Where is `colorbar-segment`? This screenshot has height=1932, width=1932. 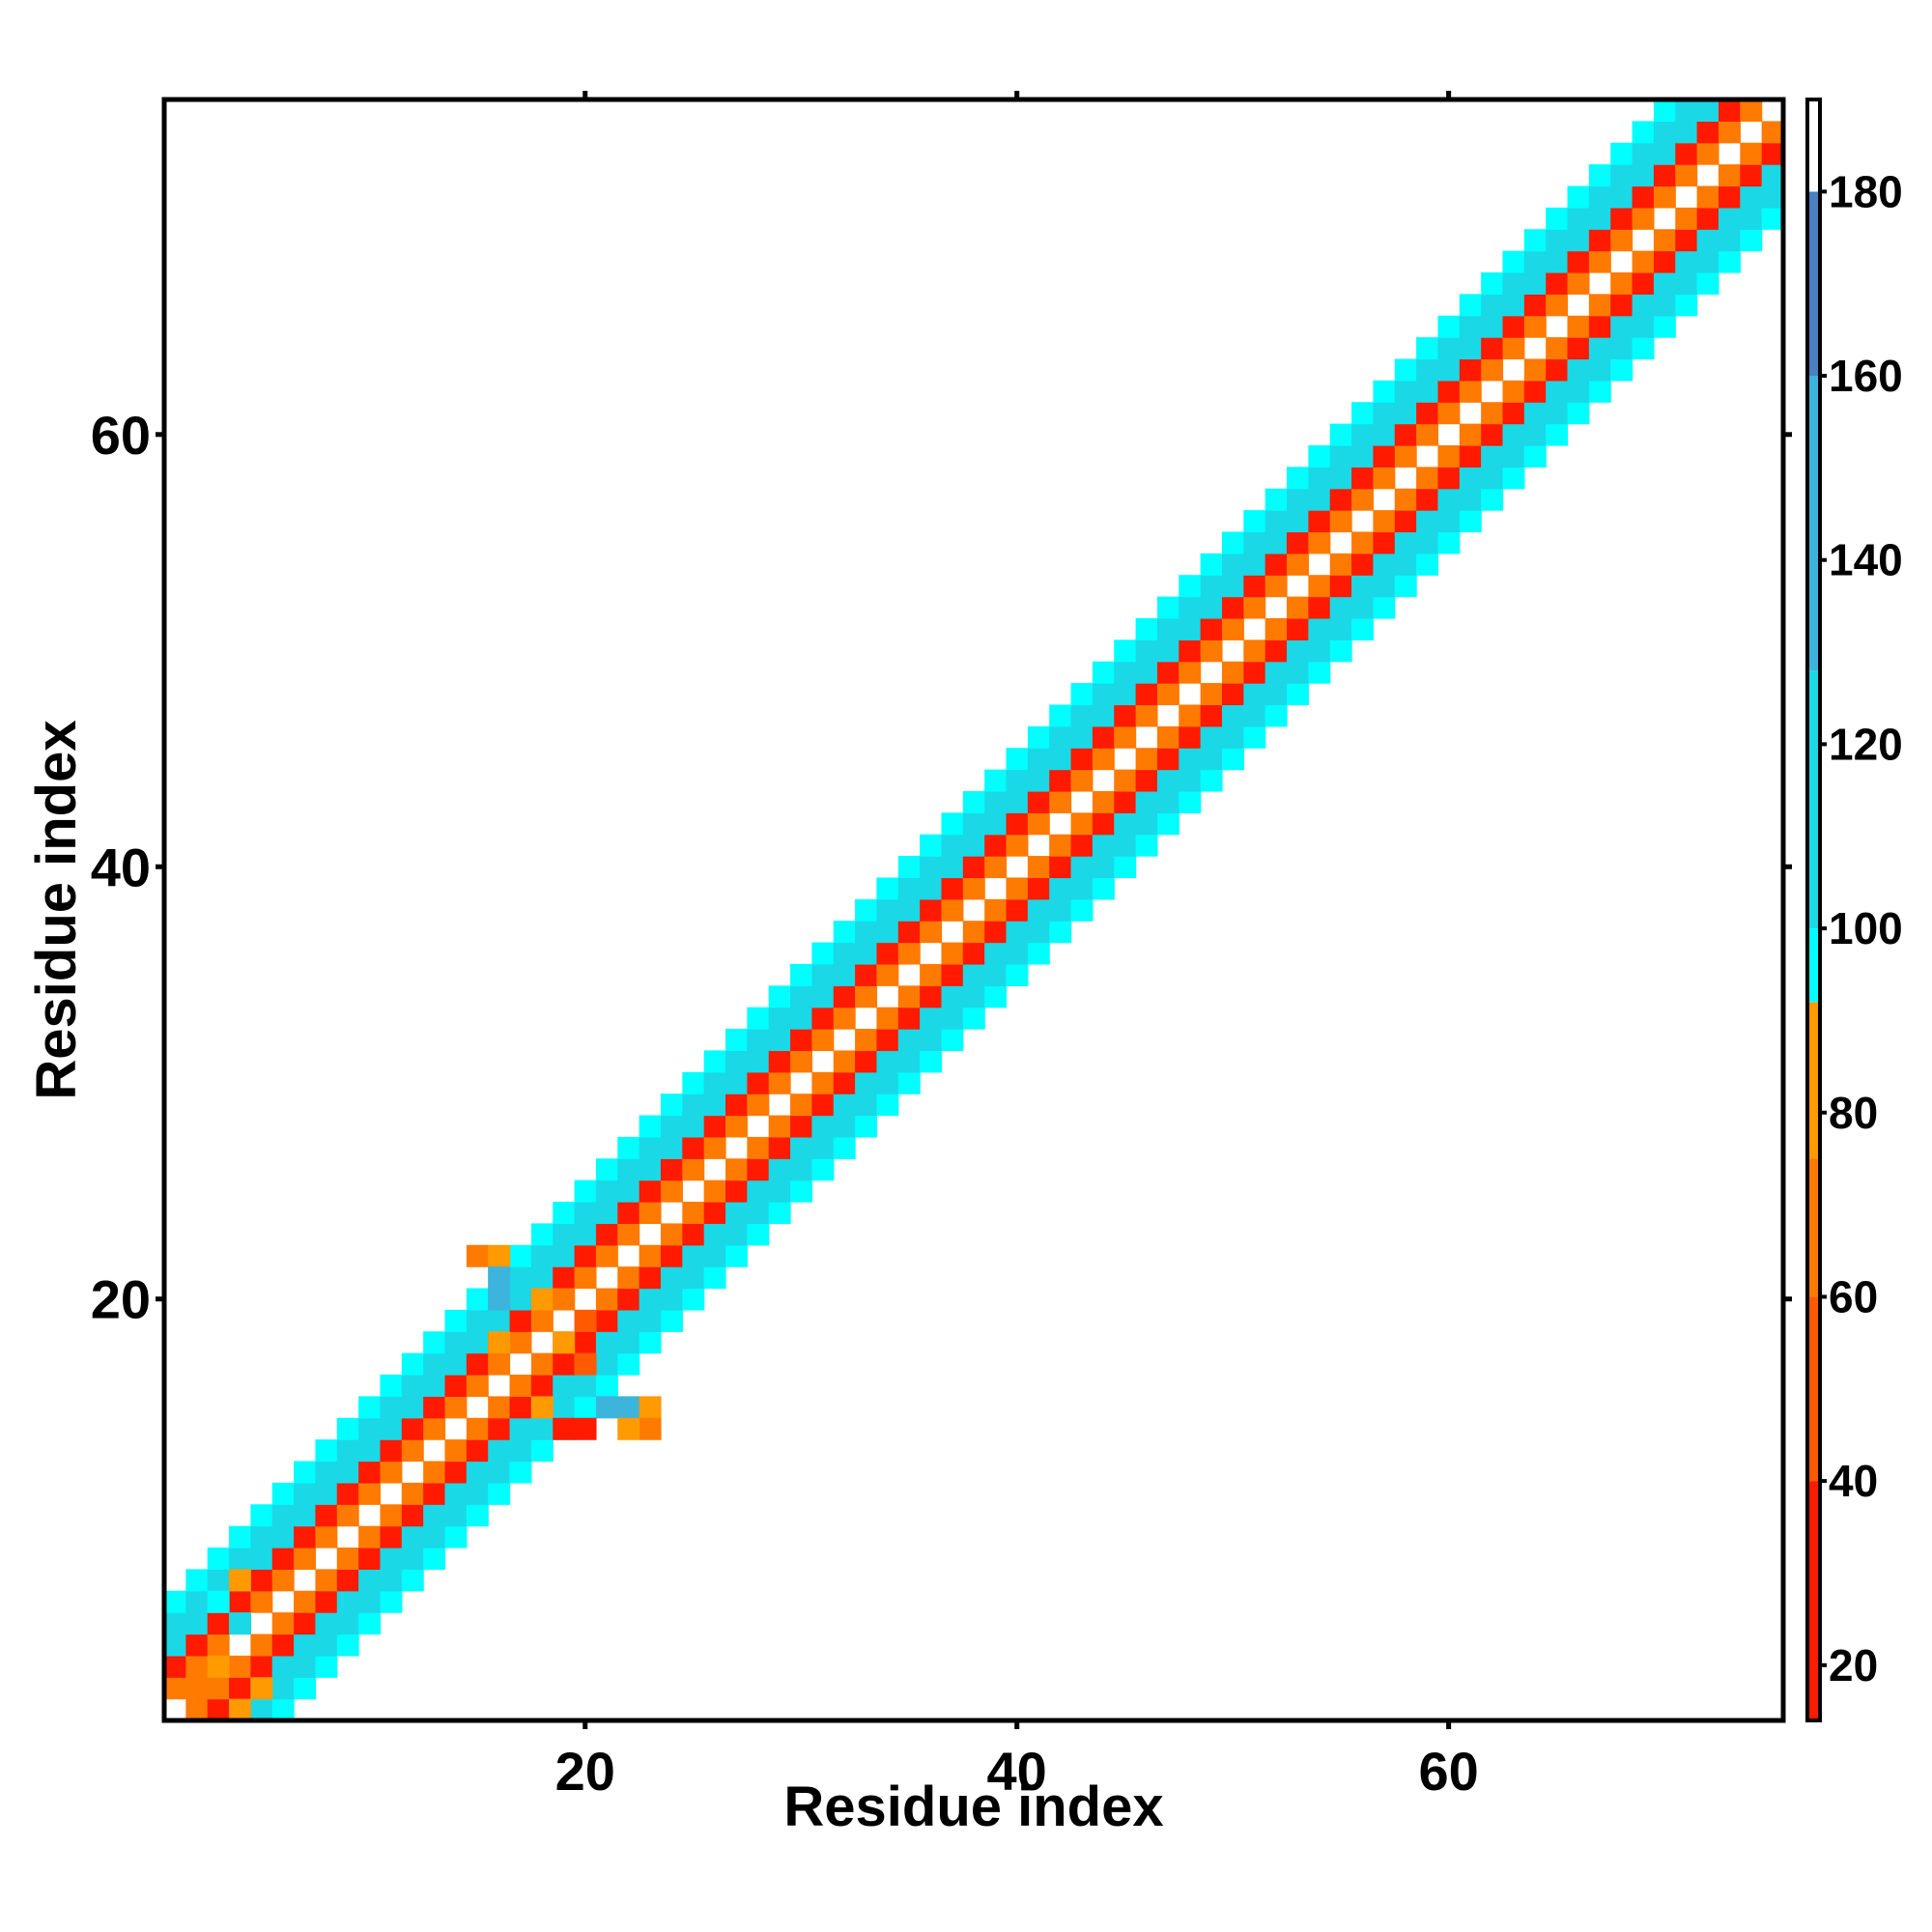
colorbar-segment is located at coordinates (1813, 523).